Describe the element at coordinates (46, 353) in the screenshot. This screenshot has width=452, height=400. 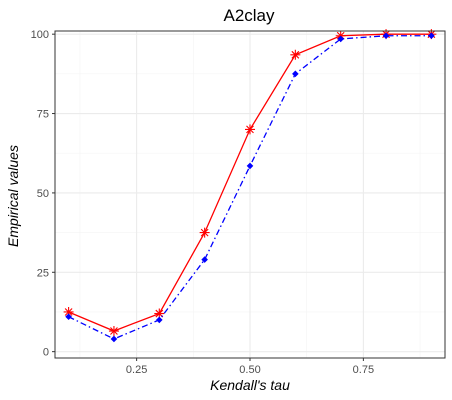
I see `y-tick-label: 0` at that location.